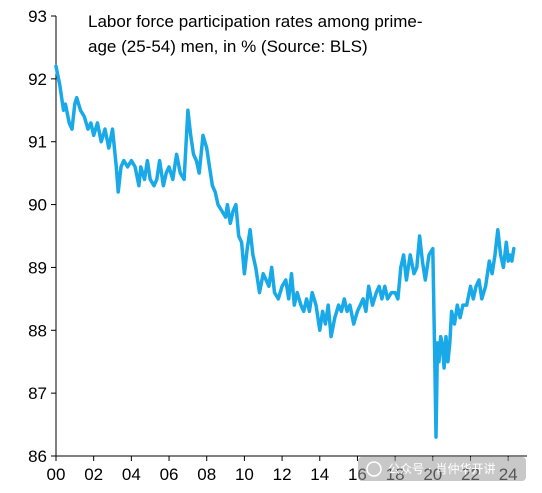 The image size is (542, 493). What do you see at coordinates (37, 393) in the screenshot?
I see `y-tick-label: 87` at bounding box center [37, 393].